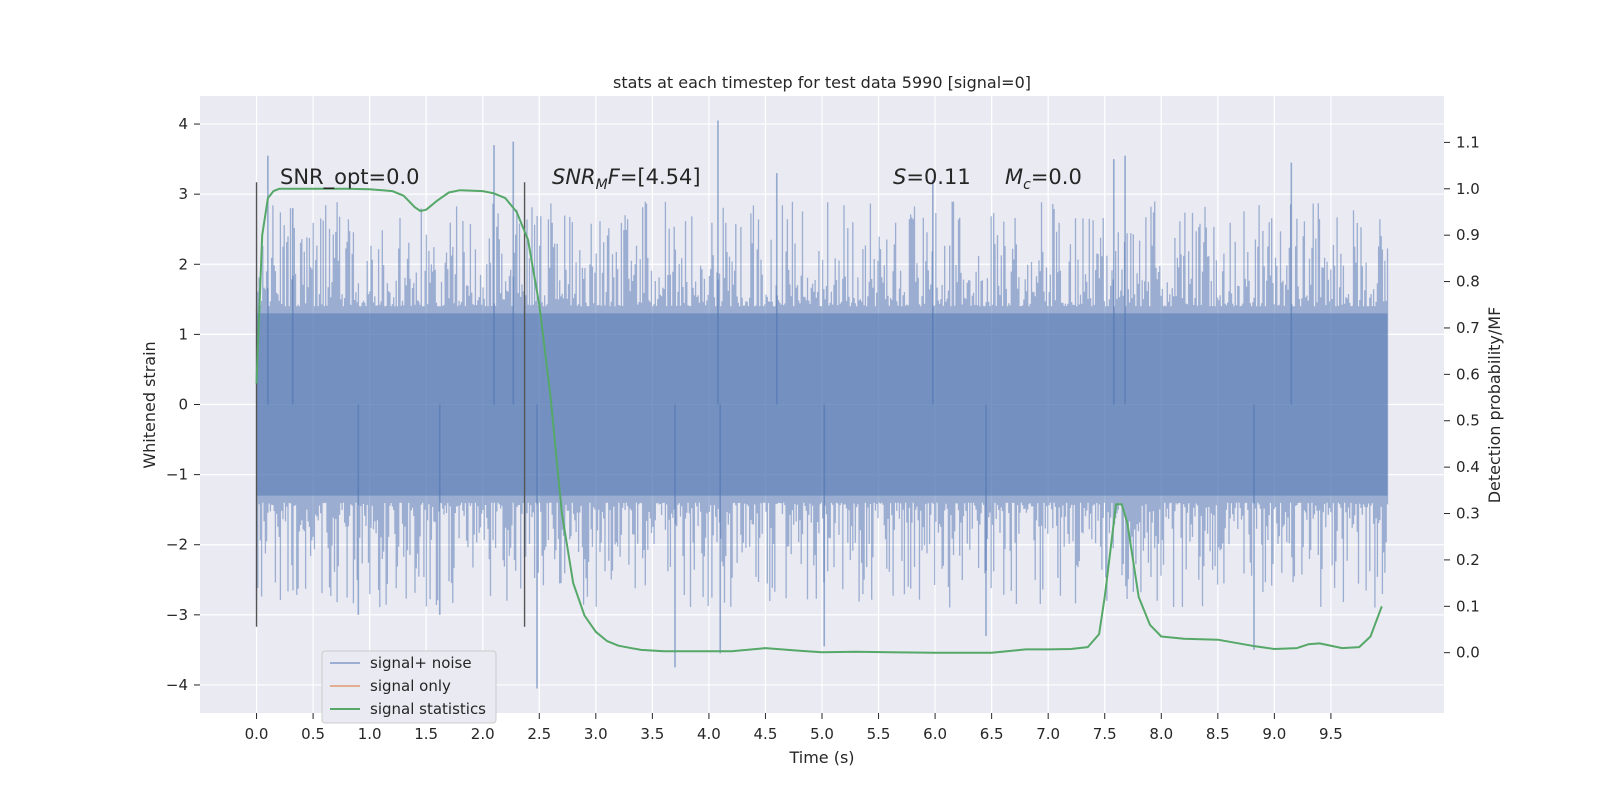  What do you see at coordinates (177, 545) in the screenshot?
I see `y-left-tick-label: −2` at bounding box center [177, 545].